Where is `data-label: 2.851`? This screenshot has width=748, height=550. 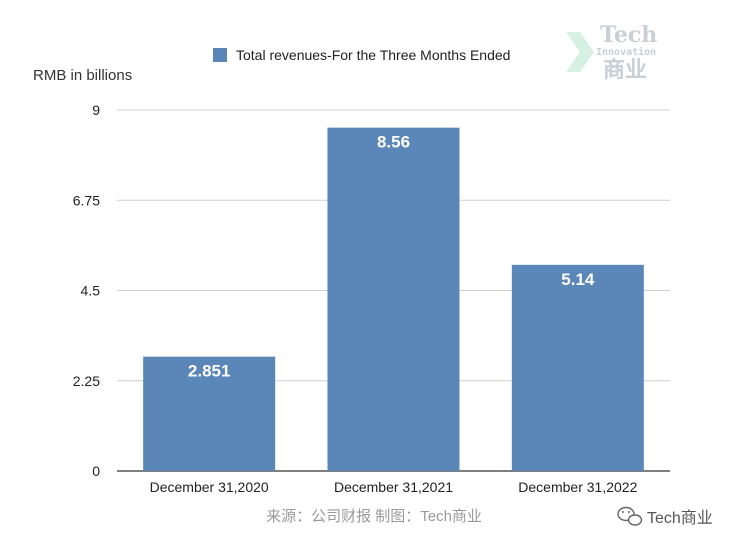
data-label: 2.851 is located at coordinates (209, 371).